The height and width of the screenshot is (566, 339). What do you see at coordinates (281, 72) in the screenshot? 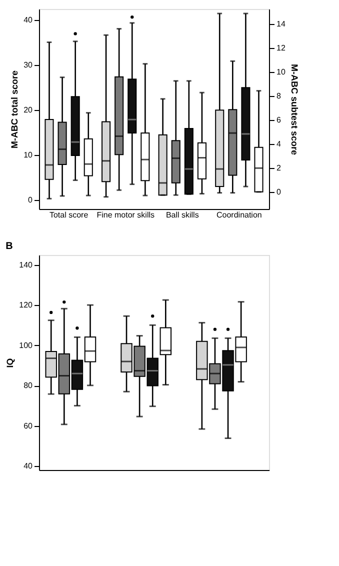
I see `y2-tick-label: 10` at bounding box center [281, 72].